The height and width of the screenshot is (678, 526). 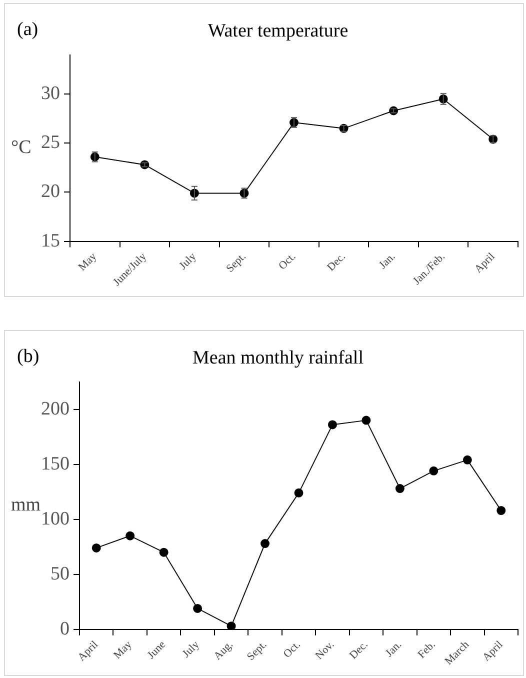 What do you see at coordinates (50, 191) in the screenshot?
I see `y-tick-label: 20` at bounding box center [50, 191].